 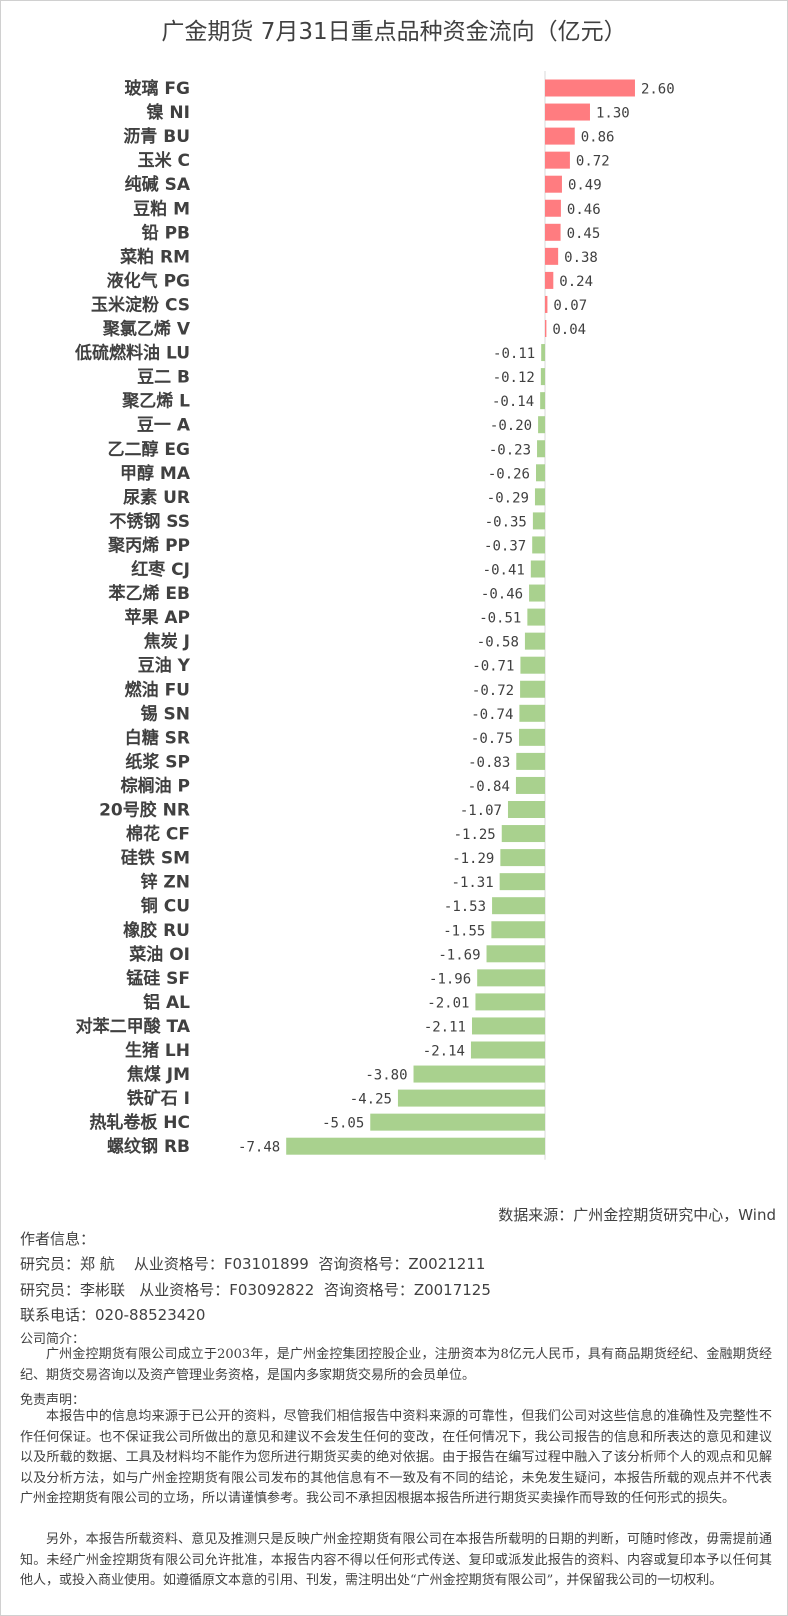 I want to click on data-label: 2.60, so click(x=658, y=90).